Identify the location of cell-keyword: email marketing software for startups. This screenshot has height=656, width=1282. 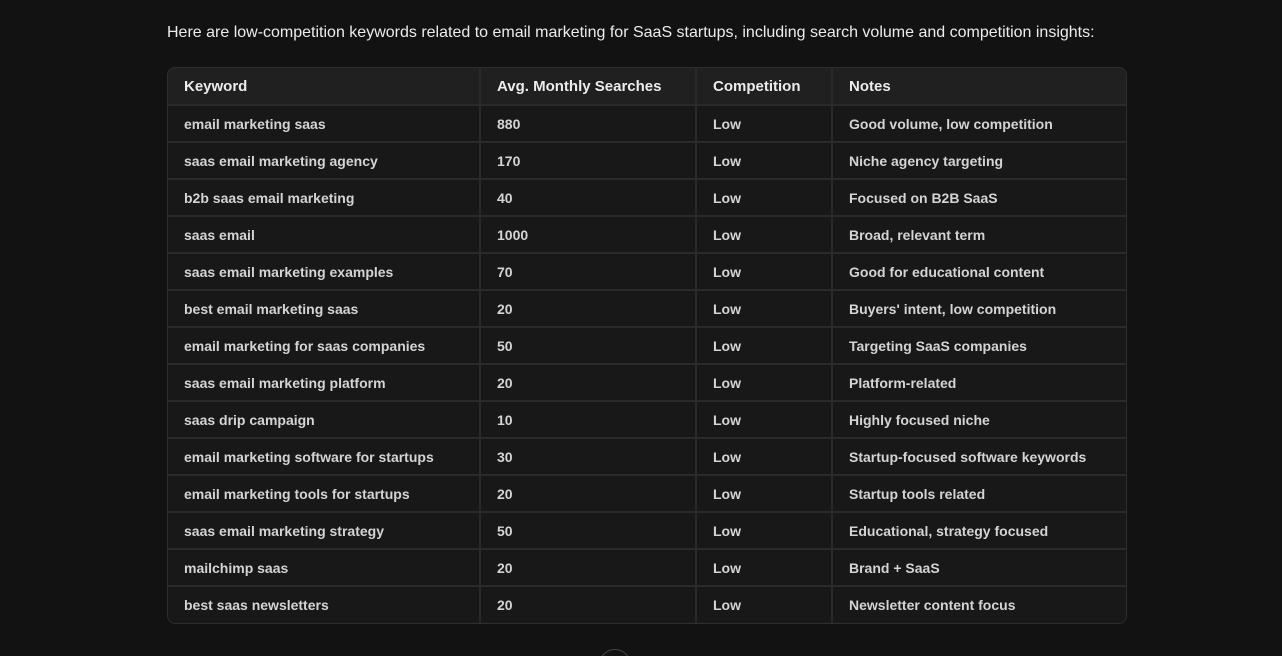
(324, 457).